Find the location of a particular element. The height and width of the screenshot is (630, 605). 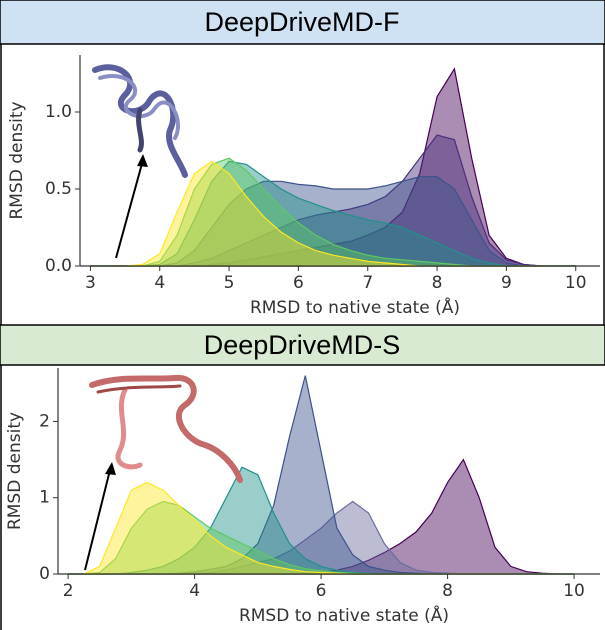

x-tick-label: 9 is located at coordinates (506, 283).